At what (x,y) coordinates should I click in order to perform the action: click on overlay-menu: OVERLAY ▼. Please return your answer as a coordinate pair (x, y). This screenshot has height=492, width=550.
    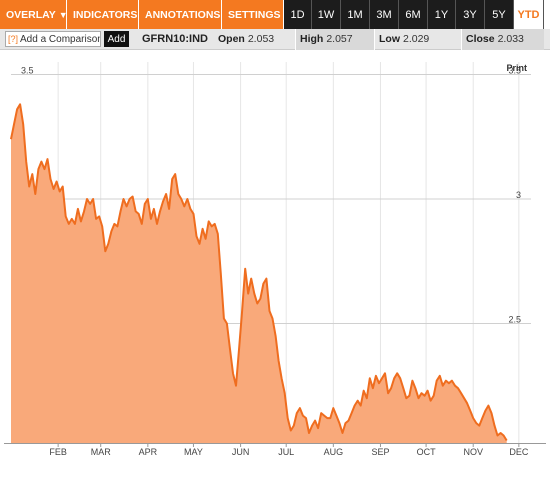
    Looking at the image, I should click on (34, 14).